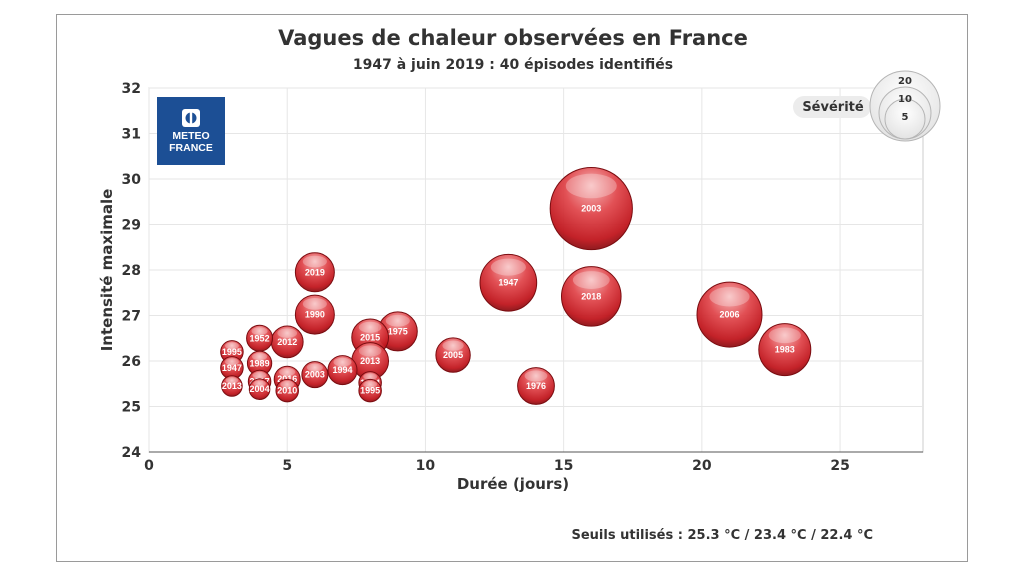 This screenshot has height=576, width=1024. What do you see at coordinates (563, 466) in the screenshot?
I see `x-tick-label: 15` at bounding box center [563, 466].